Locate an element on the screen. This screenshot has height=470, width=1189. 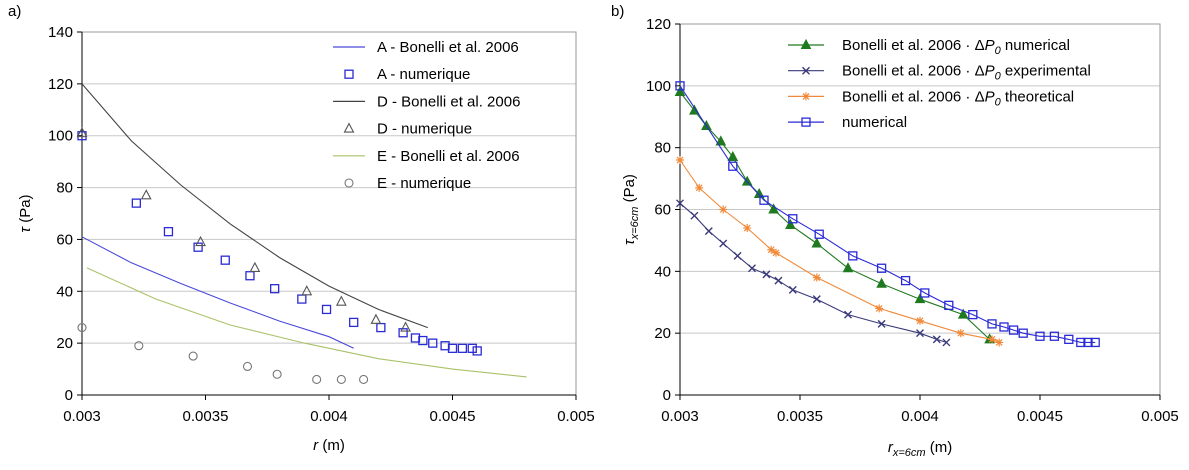
y-tick-label: 60 is located at coordinates (64, 239).